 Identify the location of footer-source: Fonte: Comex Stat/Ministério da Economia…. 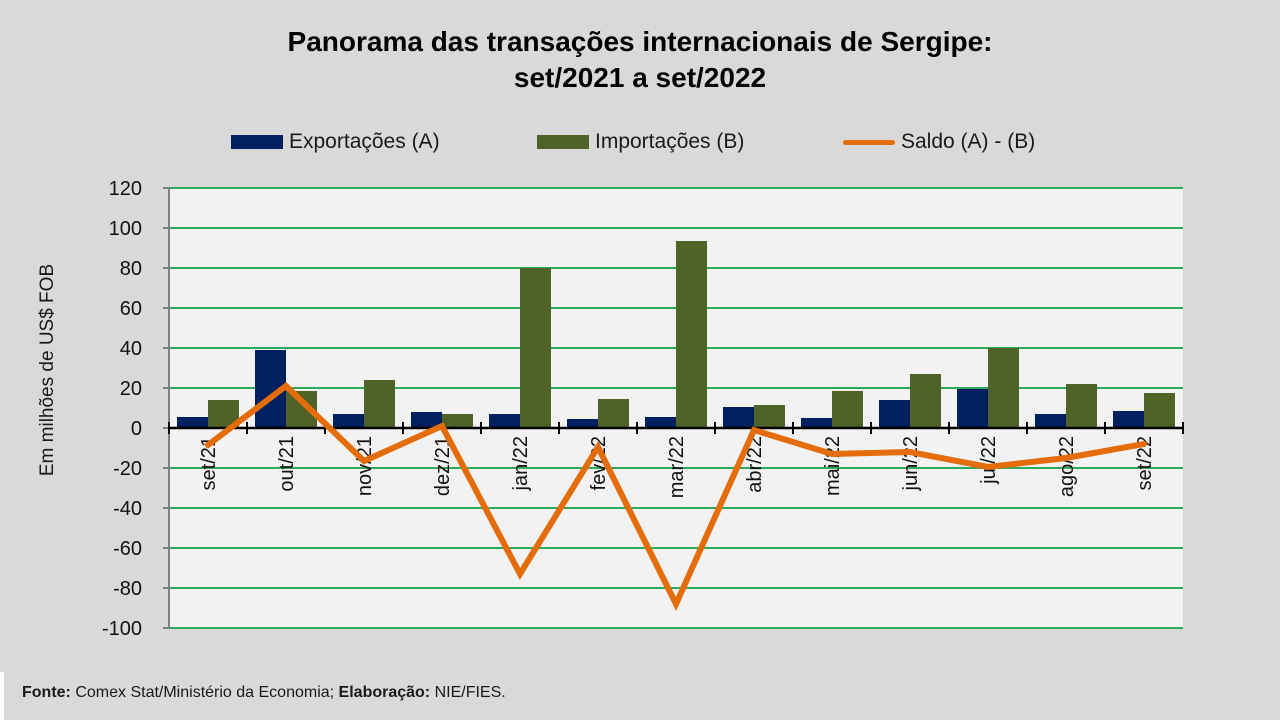
(264, 693).